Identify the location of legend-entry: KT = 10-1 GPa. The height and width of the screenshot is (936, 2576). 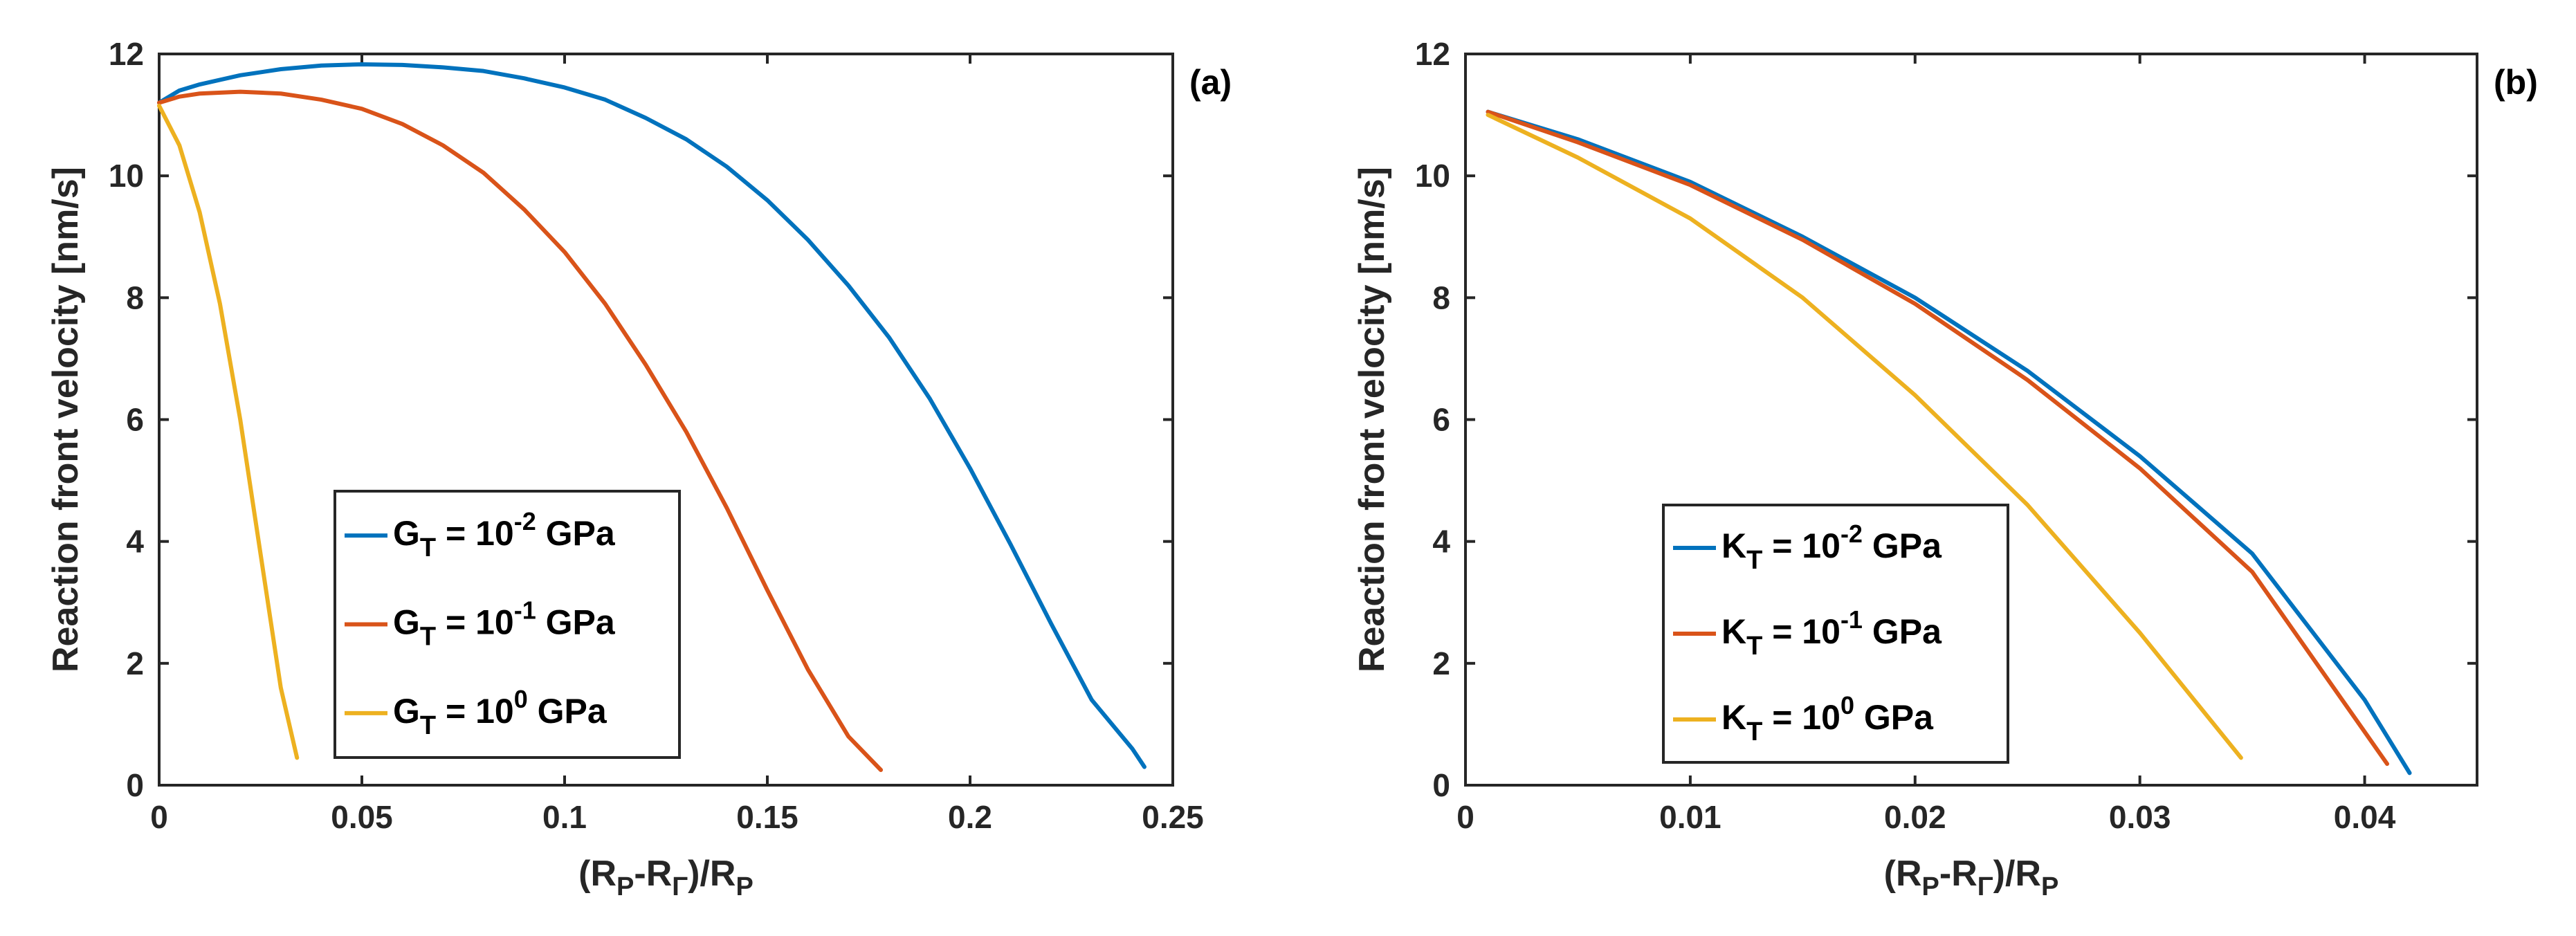
(1832, 633).